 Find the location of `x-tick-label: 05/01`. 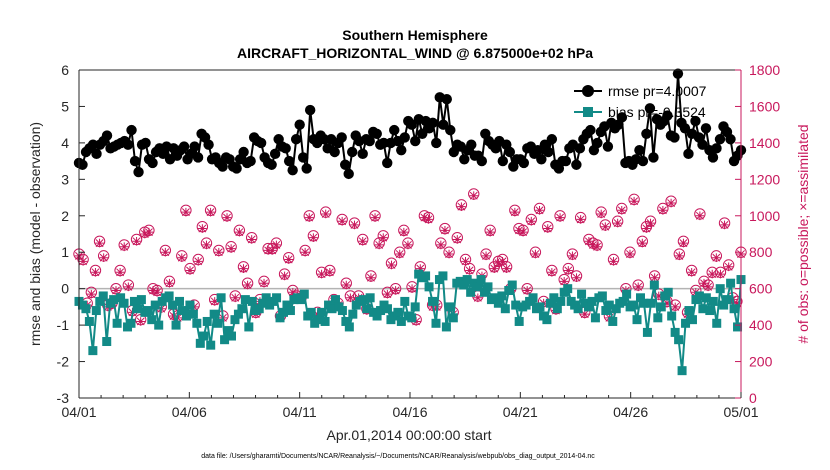

x-tick-label: 05/01 is located at coordinates (740, 412).